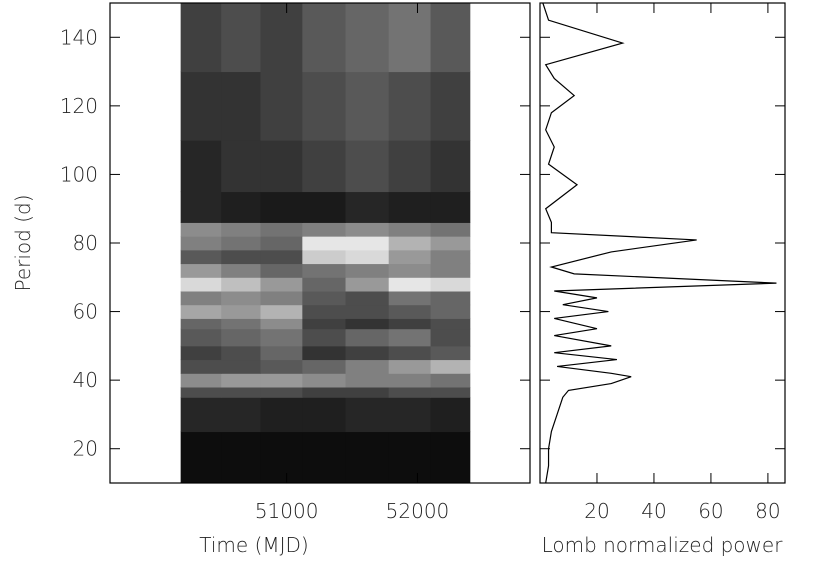 This screenshot has width=820, height=563. Describe the element at coordinates (85, 243) in the screenshot. I see `y-tick-label: 80` at that location.